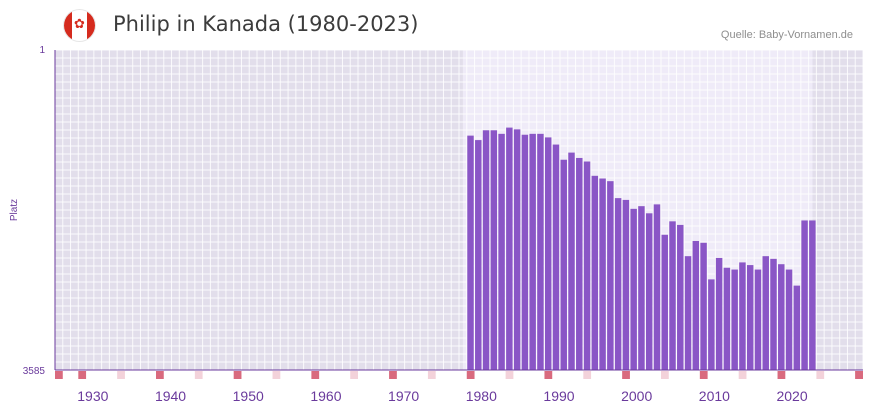 The image size is (873, 412). What do you see at coordinates (34, 371) in the screenshot?
I see `y-tick-label: 3585` at bounding box center [34, 371].